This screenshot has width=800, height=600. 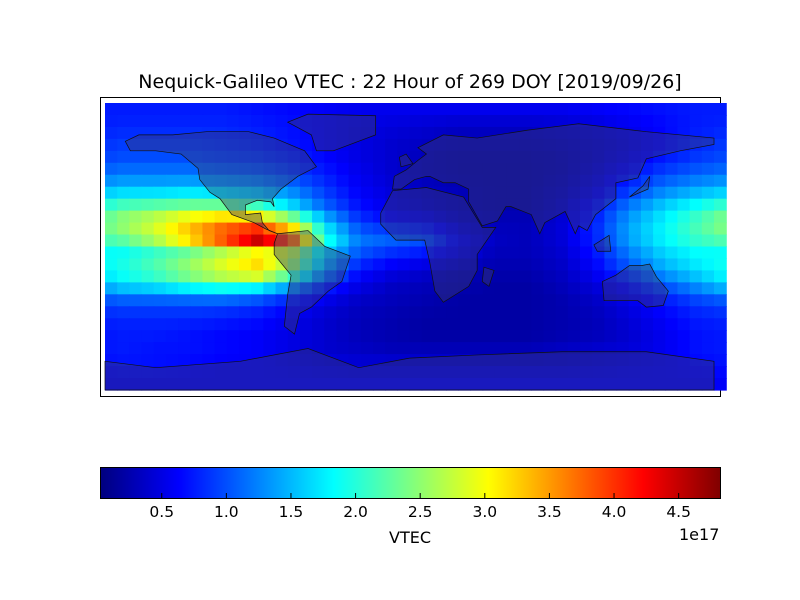 What do you see at coordinates (406, 160) in the screenshot?
I see `landmass-great-britain` at bounding box center [406, 160].